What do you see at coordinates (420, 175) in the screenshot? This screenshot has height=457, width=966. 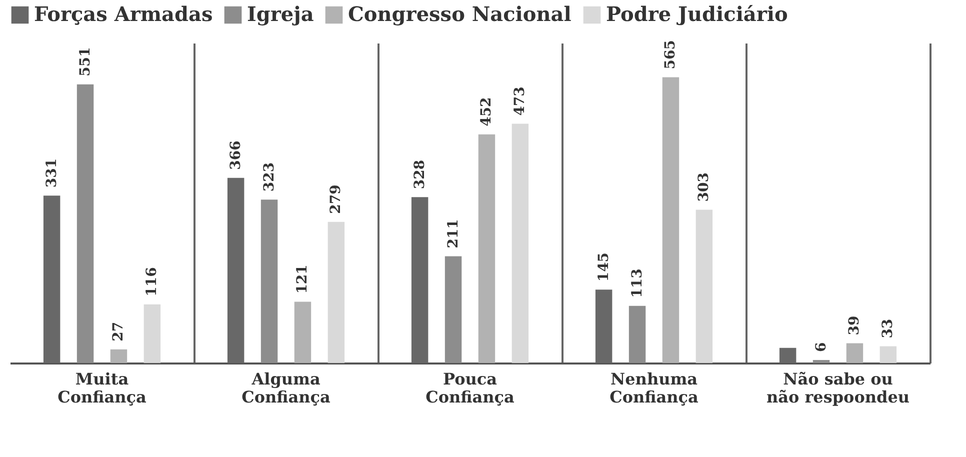 I see `data-label: 328` at bounding box center [420, 175].